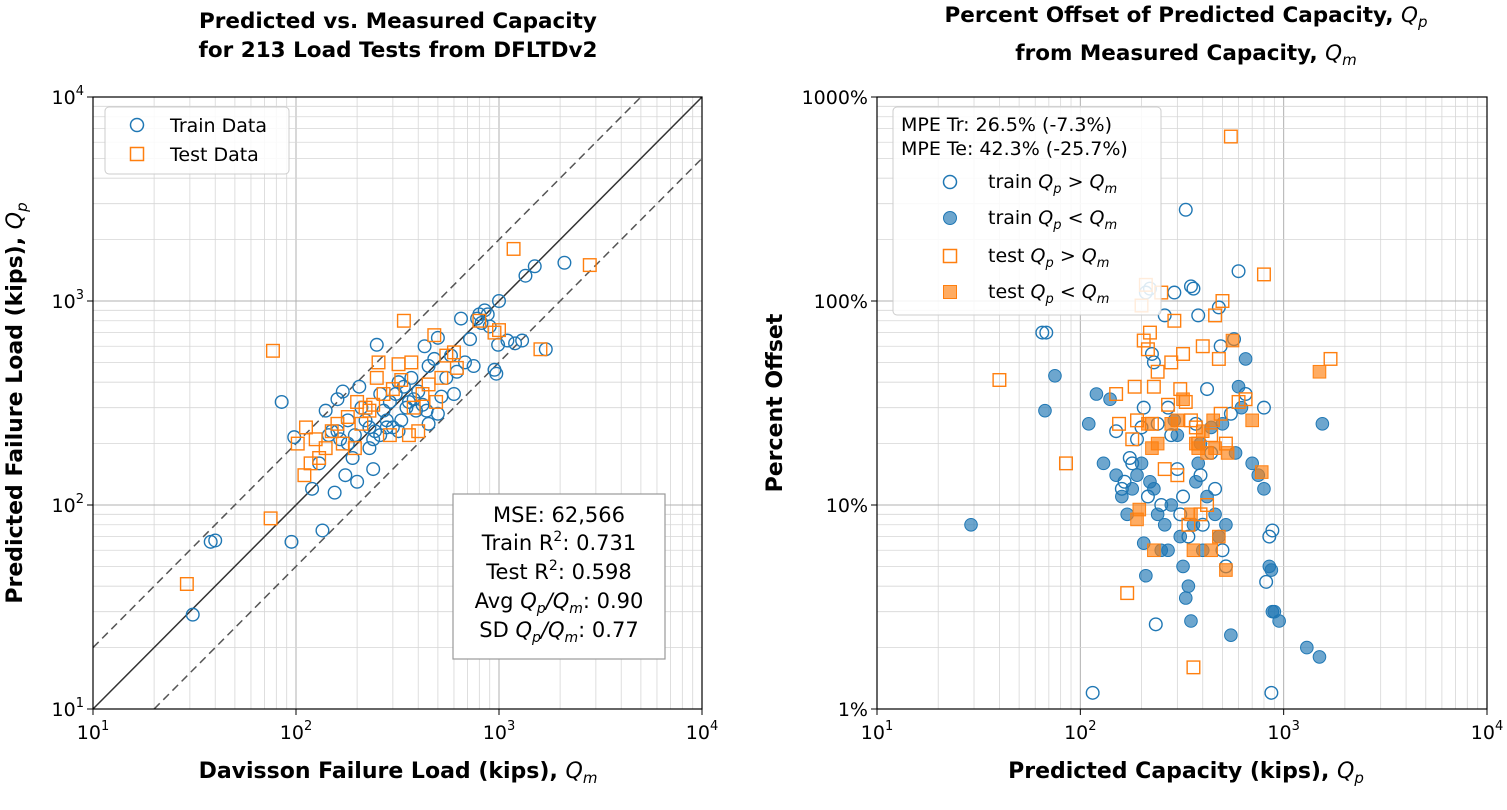  I want to click on stats-avg-ratio: Avg Qp/Qm: 0.90, so click(559, 603).